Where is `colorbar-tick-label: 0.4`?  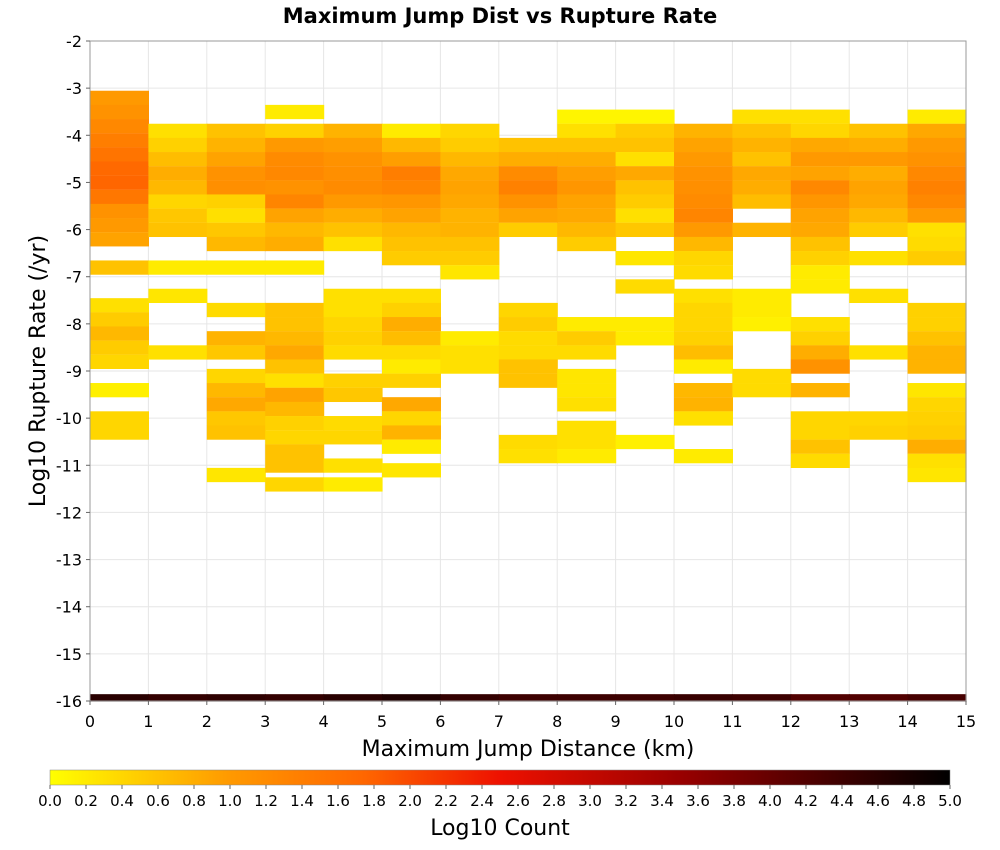 colorbar-tick-label: 0.4 is located at coordinates (122, 801).